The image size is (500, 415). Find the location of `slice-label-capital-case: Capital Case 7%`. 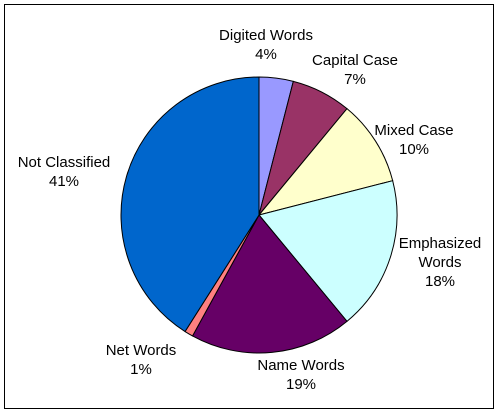

slice-label-capital-case: Capital Case 7% is located at coordinates (355, 70).